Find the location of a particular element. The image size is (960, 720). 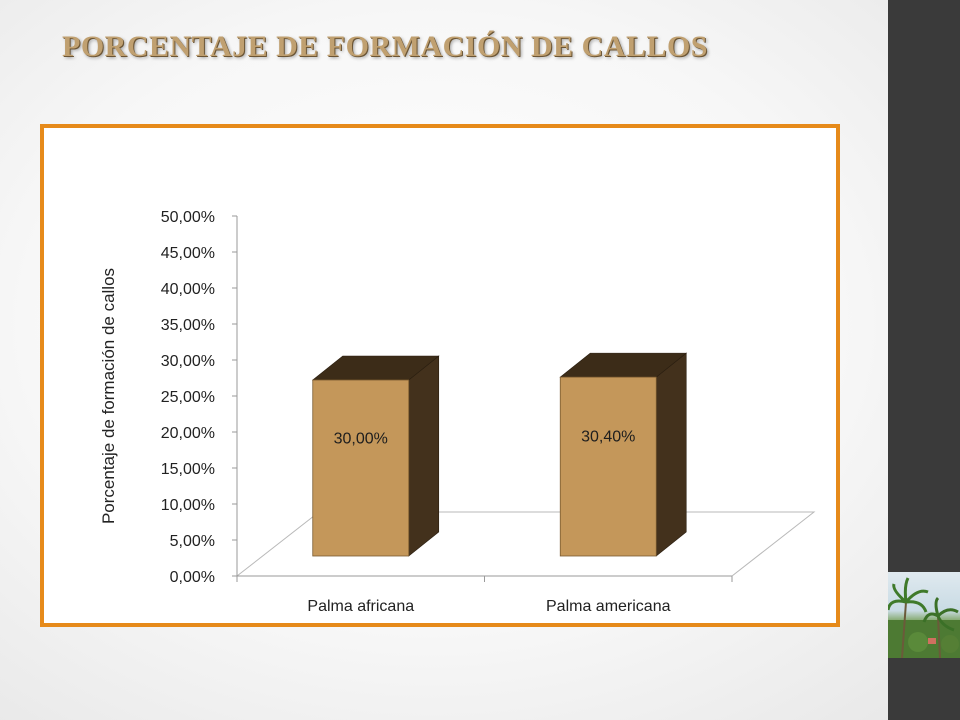

y-tick-label: 45,00% is located at coordinates (188, 253).